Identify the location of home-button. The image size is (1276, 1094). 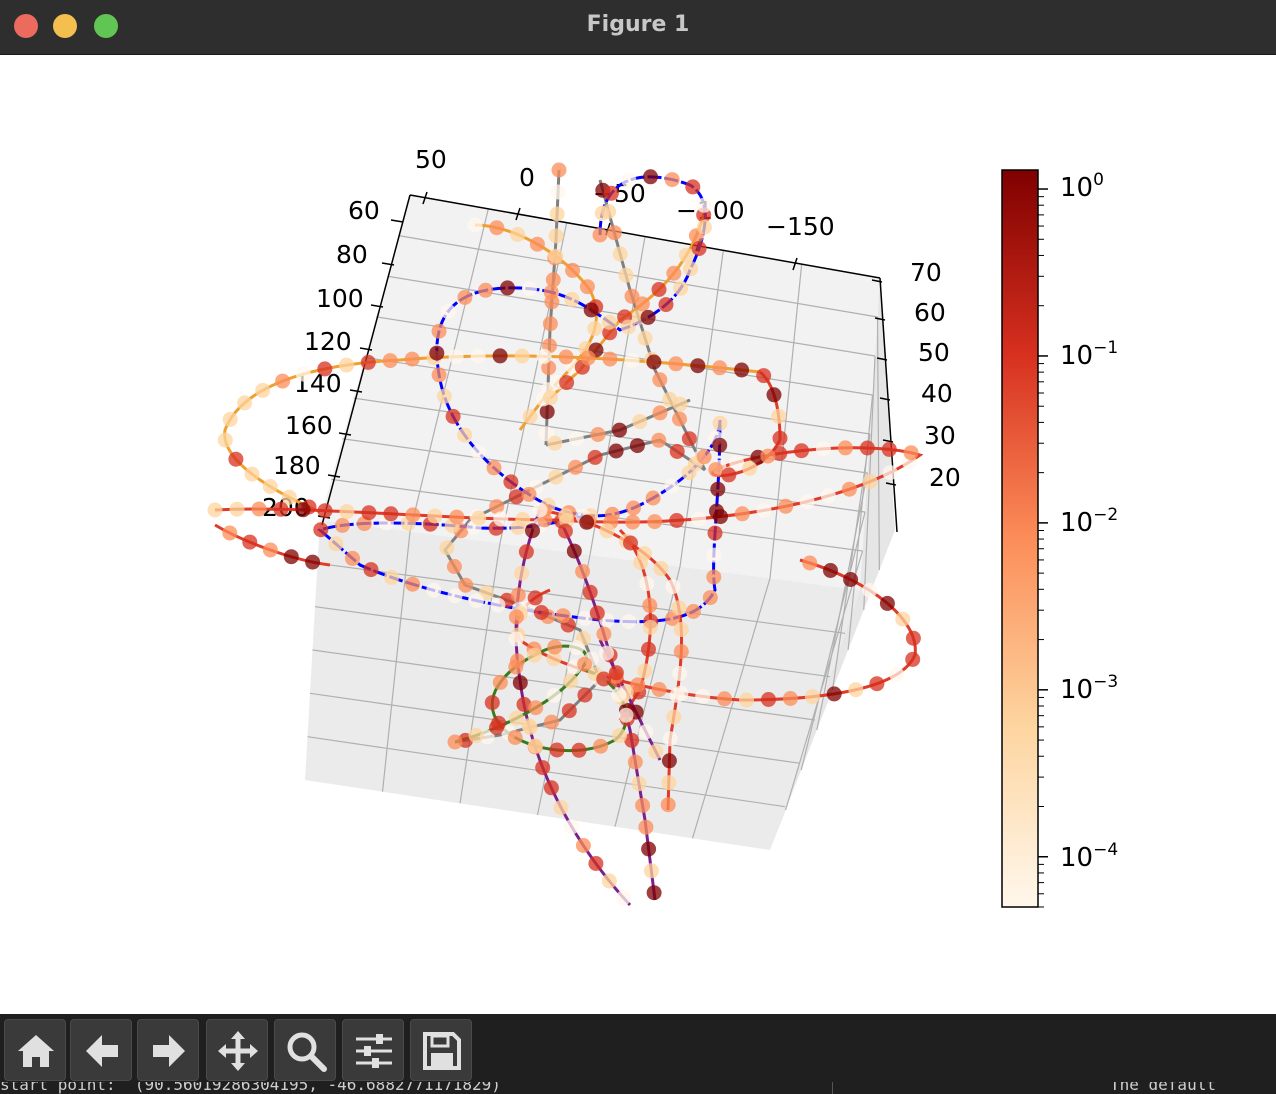
(35, 1050).